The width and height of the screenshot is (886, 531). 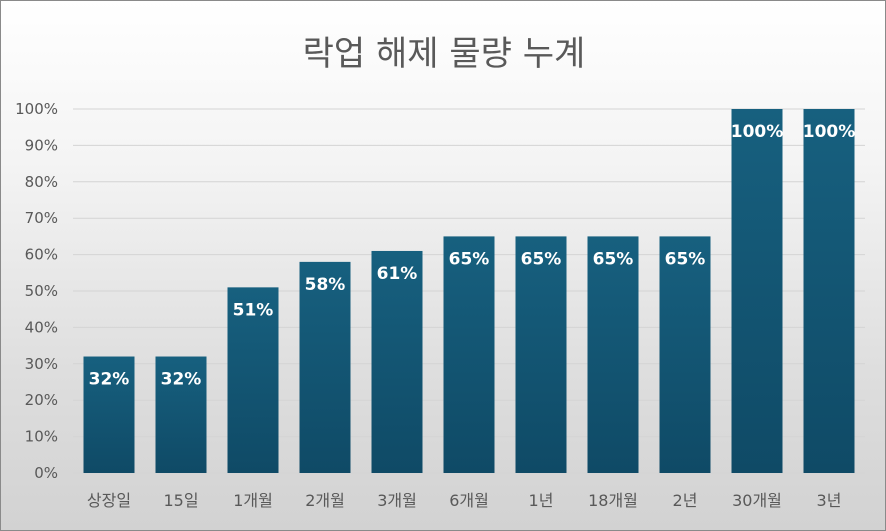 I want to click on x-tick-label: 1년, so click(x=541, y=500).